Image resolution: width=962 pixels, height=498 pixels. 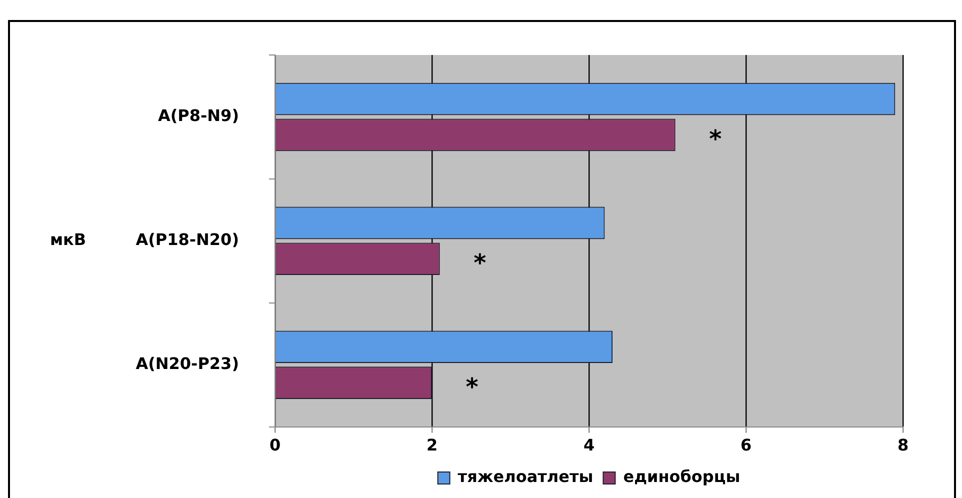 I want to click on legend-label: тяжелоатлеты, so click(x=526, y=476).